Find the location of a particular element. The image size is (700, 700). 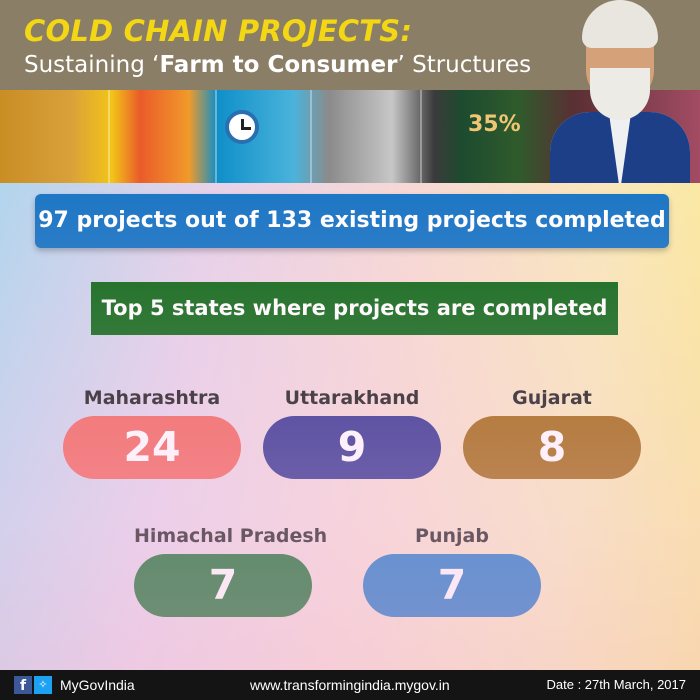

page-title: COLD CHAIN PROJECTS: is located at coordinates (218, 31).